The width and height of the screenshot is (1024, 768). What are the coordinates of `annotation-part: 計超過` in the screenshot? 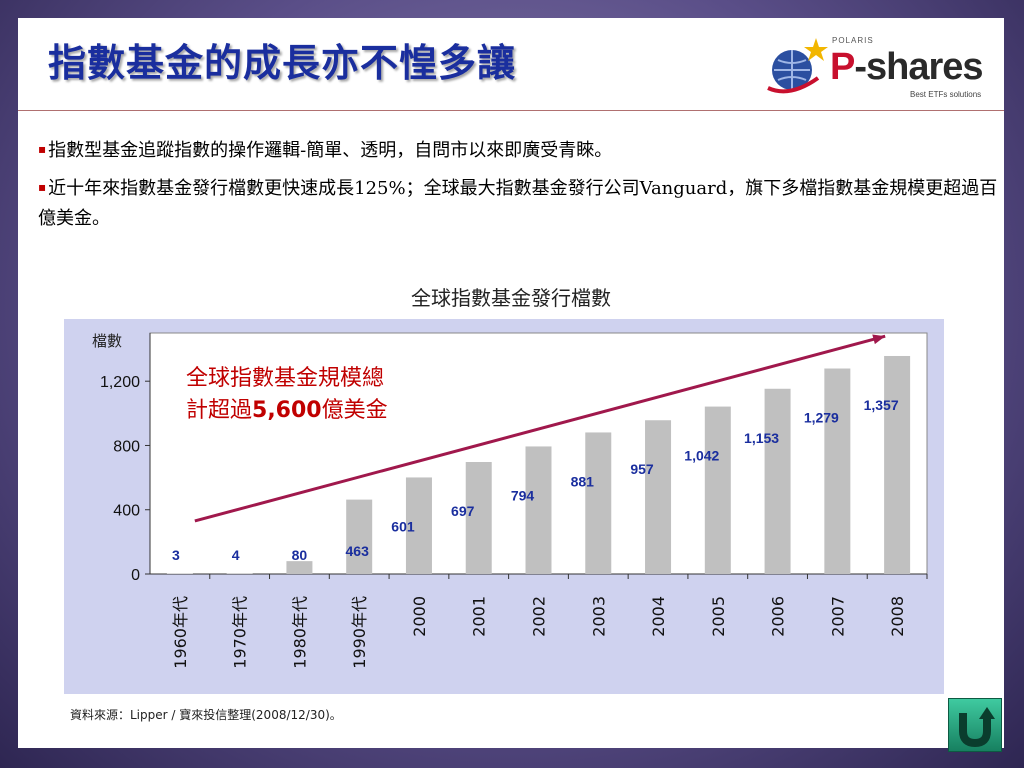 It's located at (219, 410).